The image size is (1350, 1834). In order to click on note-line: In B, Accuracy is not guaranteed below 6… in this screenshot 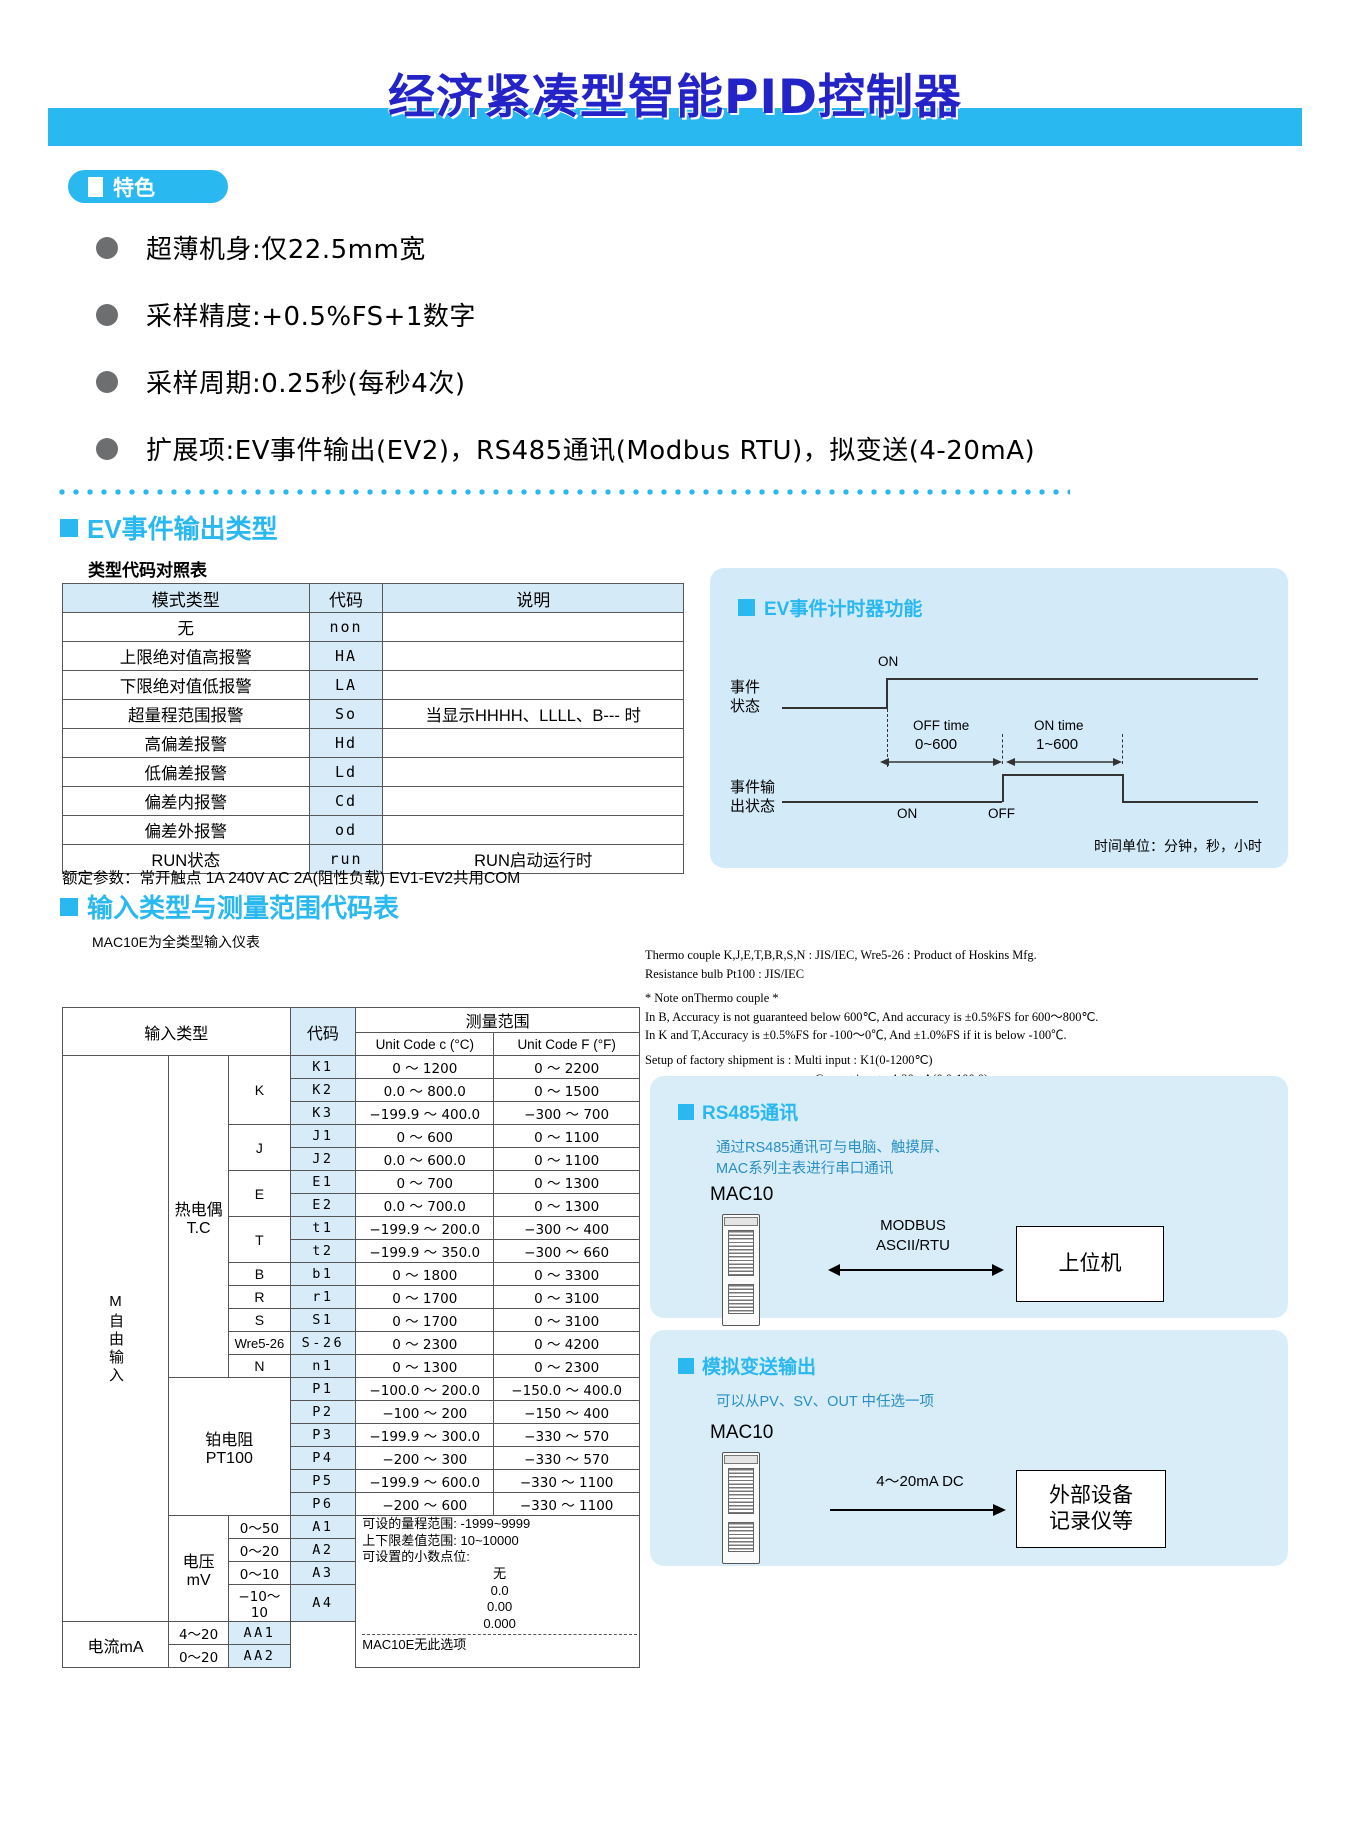, I will do `click(872, 1016)`.